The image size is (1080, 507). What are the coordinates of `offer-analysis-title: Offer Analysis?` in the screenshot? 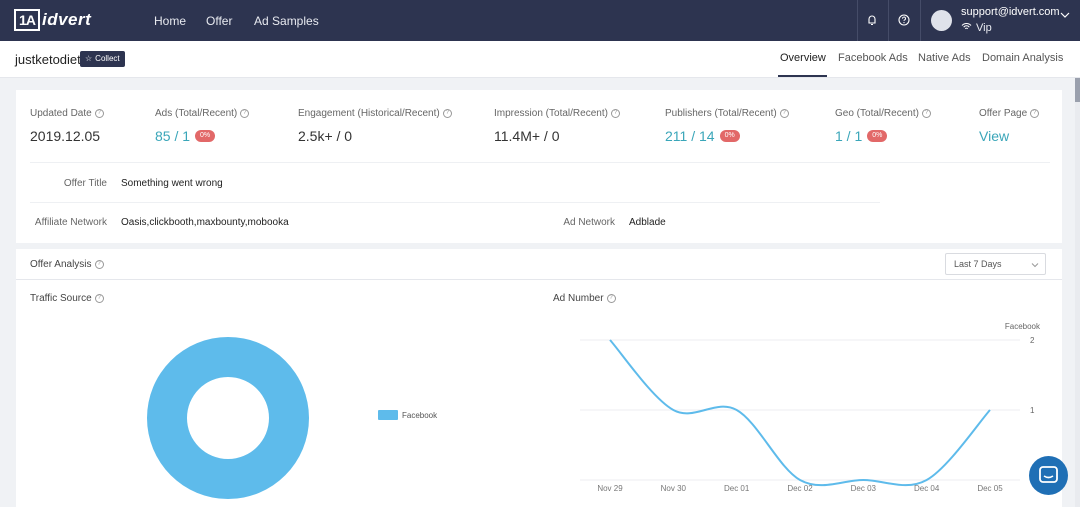 It's located at (67, 264).